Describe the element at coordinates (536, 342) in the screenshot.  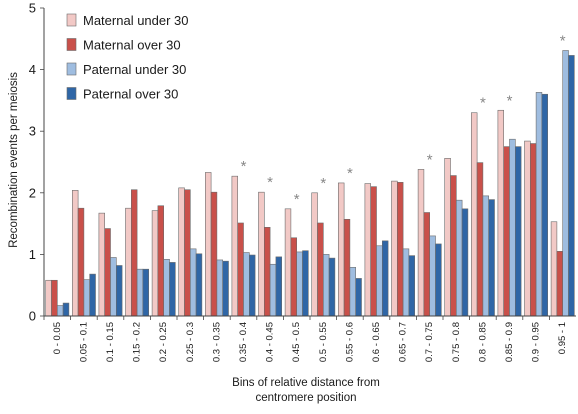
I see `x-tick-label-18: 0.9 - 0.95` at that location.